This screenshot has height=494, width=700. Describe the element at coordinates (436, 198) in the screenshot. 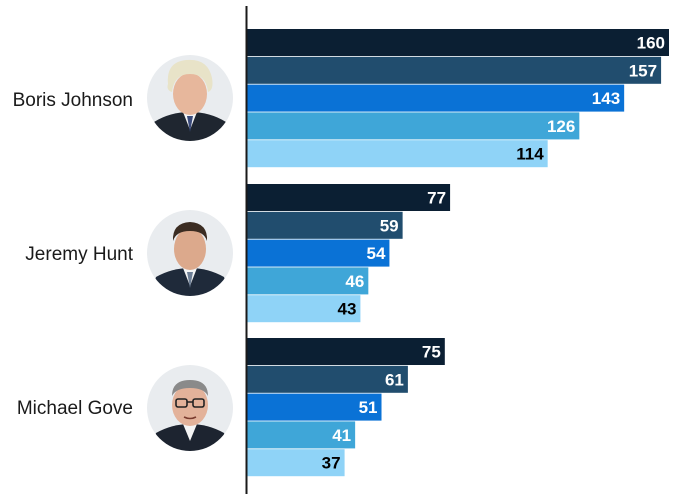

I see `value-label-jeremy-hunt-1: 77` at that location.